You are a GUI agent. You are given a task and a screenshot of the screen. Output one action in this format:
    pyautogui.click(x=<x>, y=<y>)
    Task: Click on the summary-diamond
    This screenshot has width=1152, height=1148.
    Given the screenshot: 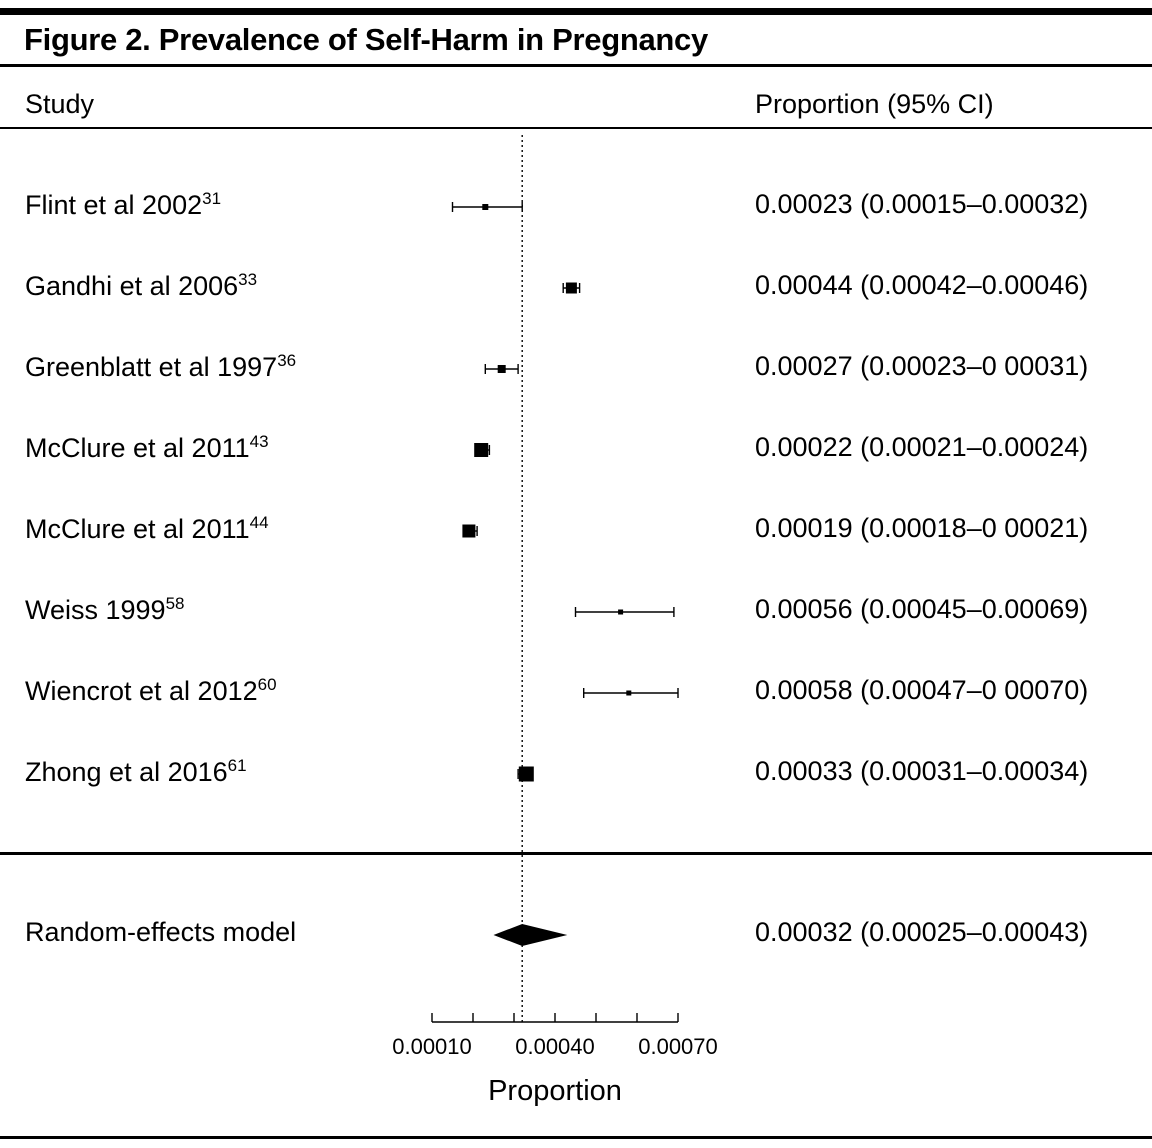 What is the action you would take?
    pyautogui.click(x=530, y=935)
    